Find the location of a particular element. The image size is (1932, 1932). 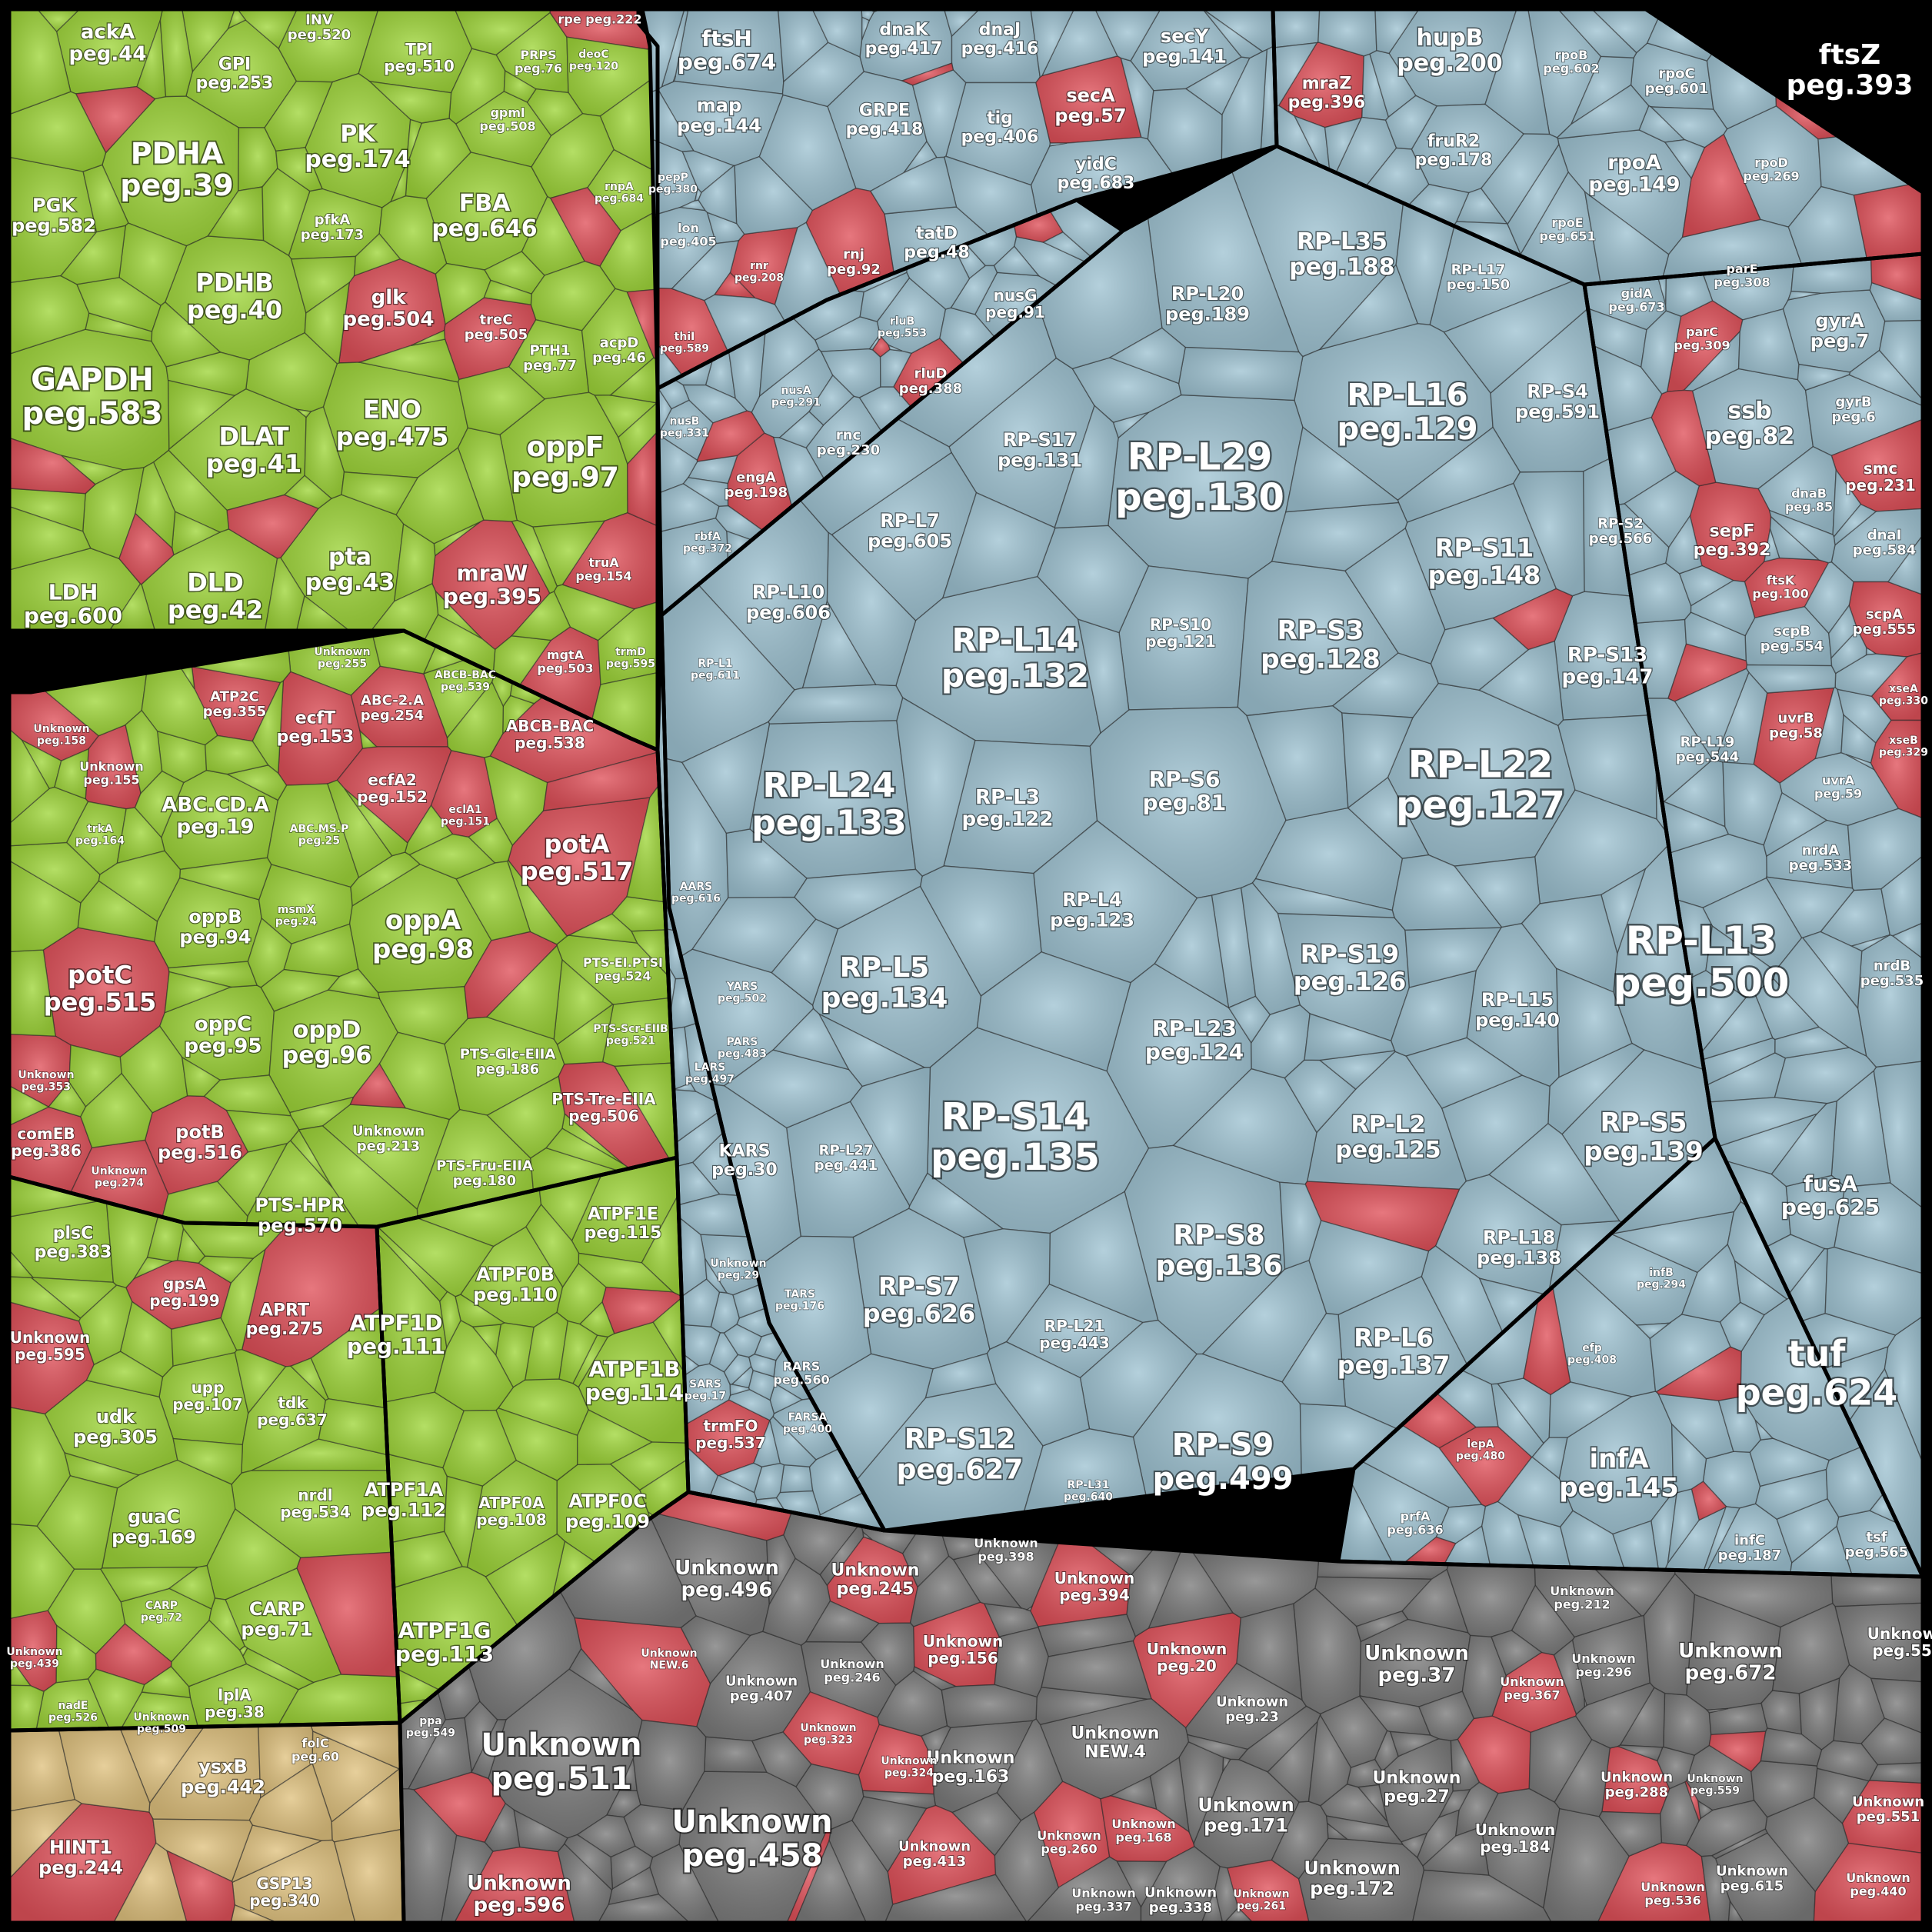

peg-id: peg.291 is located at coordinates (796, 403).